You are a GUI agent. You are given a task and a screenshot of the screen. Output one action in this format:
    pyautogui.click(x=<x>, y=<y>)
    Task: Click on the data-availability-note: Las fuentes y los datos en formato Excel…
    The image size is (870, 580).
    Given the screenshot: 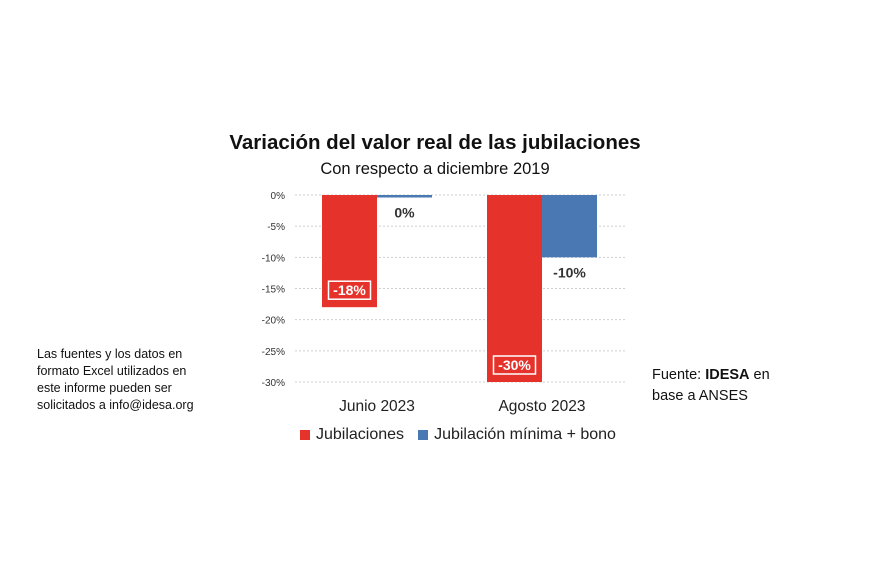 What is the action you would take?
    pyautogui.click(x=115, y=379)
    